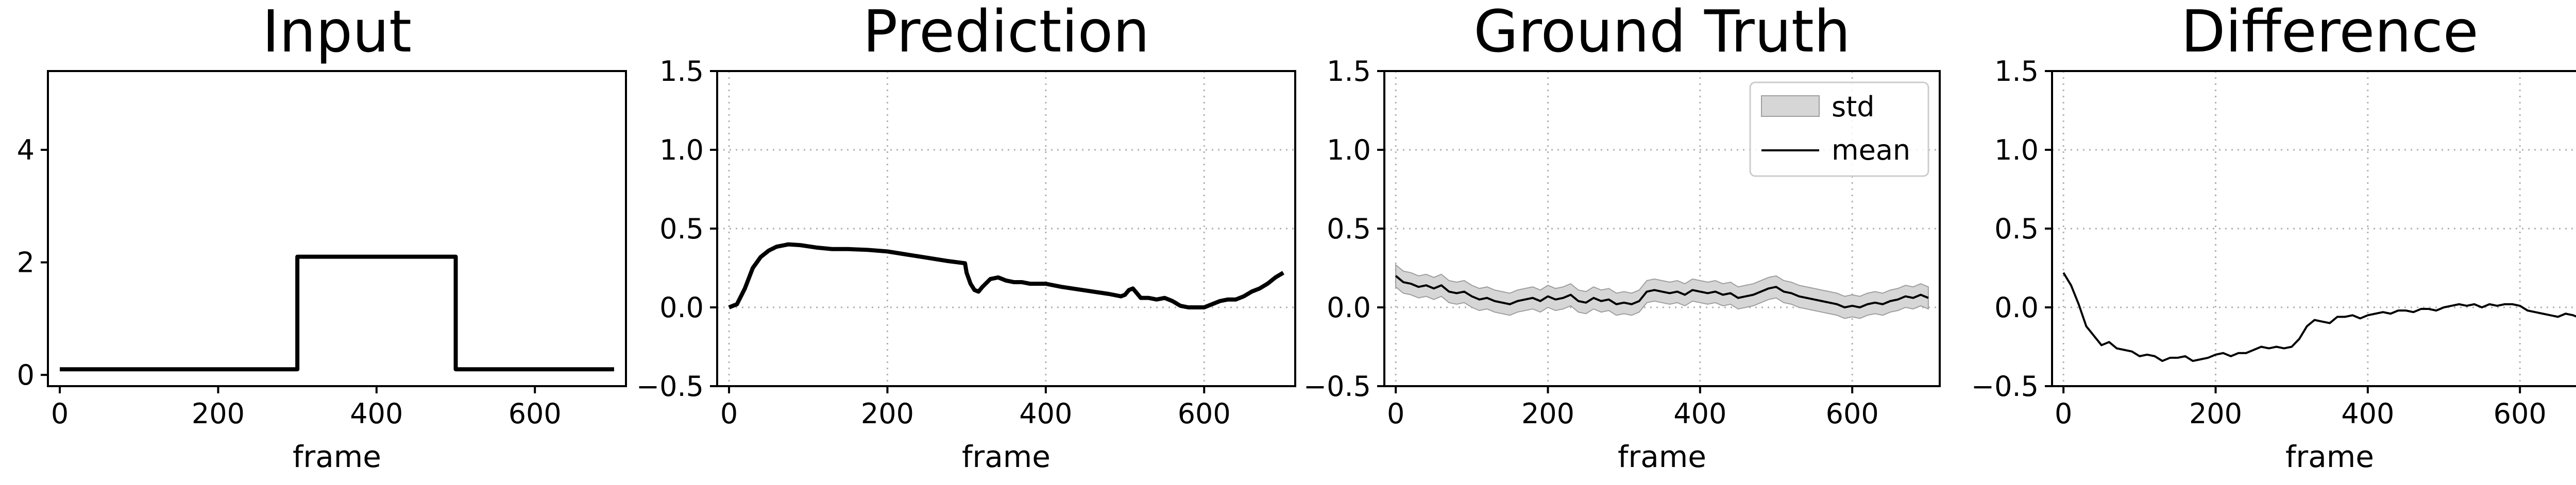 The image size is (2576, 485). I want to click on y-tick-label-1: 2, so click(26, 263).